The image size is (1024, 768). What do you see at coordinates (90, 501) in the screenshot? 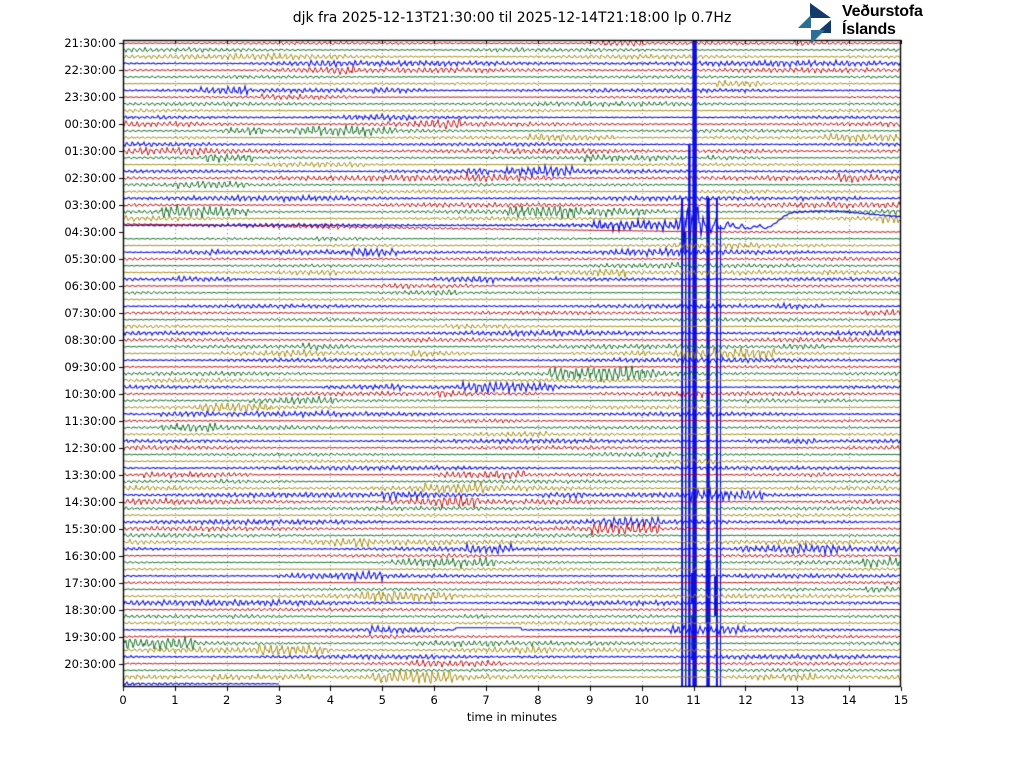
I see `y-axis-label: 14:30:00` at bounding box center [90, 501].